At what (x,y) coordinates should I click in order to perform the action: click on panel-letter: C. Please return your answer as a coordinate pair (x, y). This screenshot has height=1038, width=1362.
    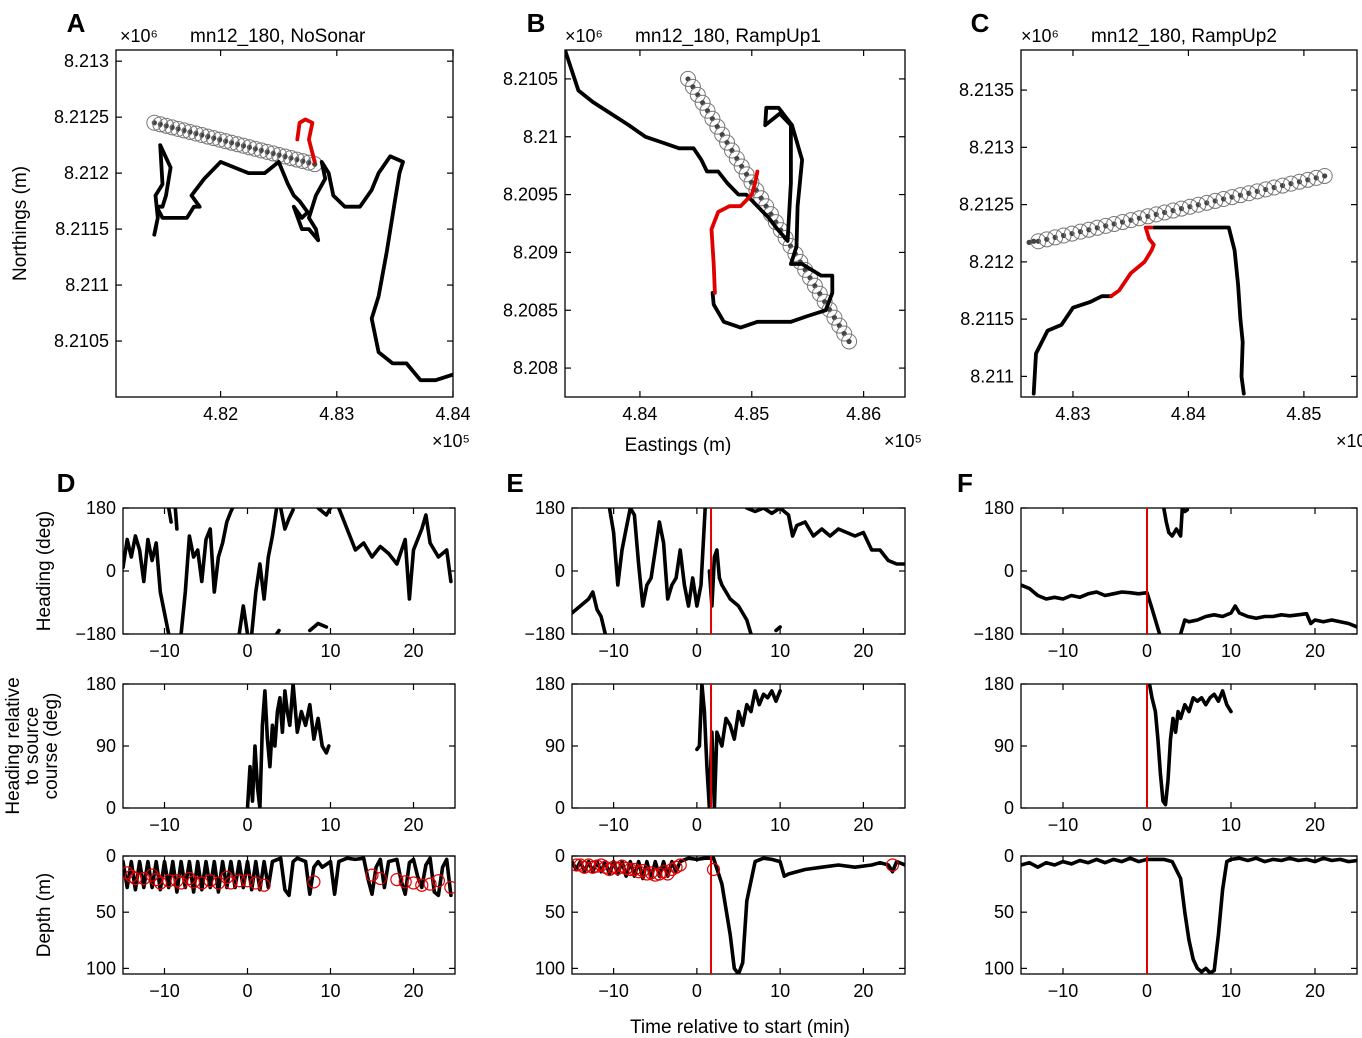
    Looking at the image, I should click on (980, 23).